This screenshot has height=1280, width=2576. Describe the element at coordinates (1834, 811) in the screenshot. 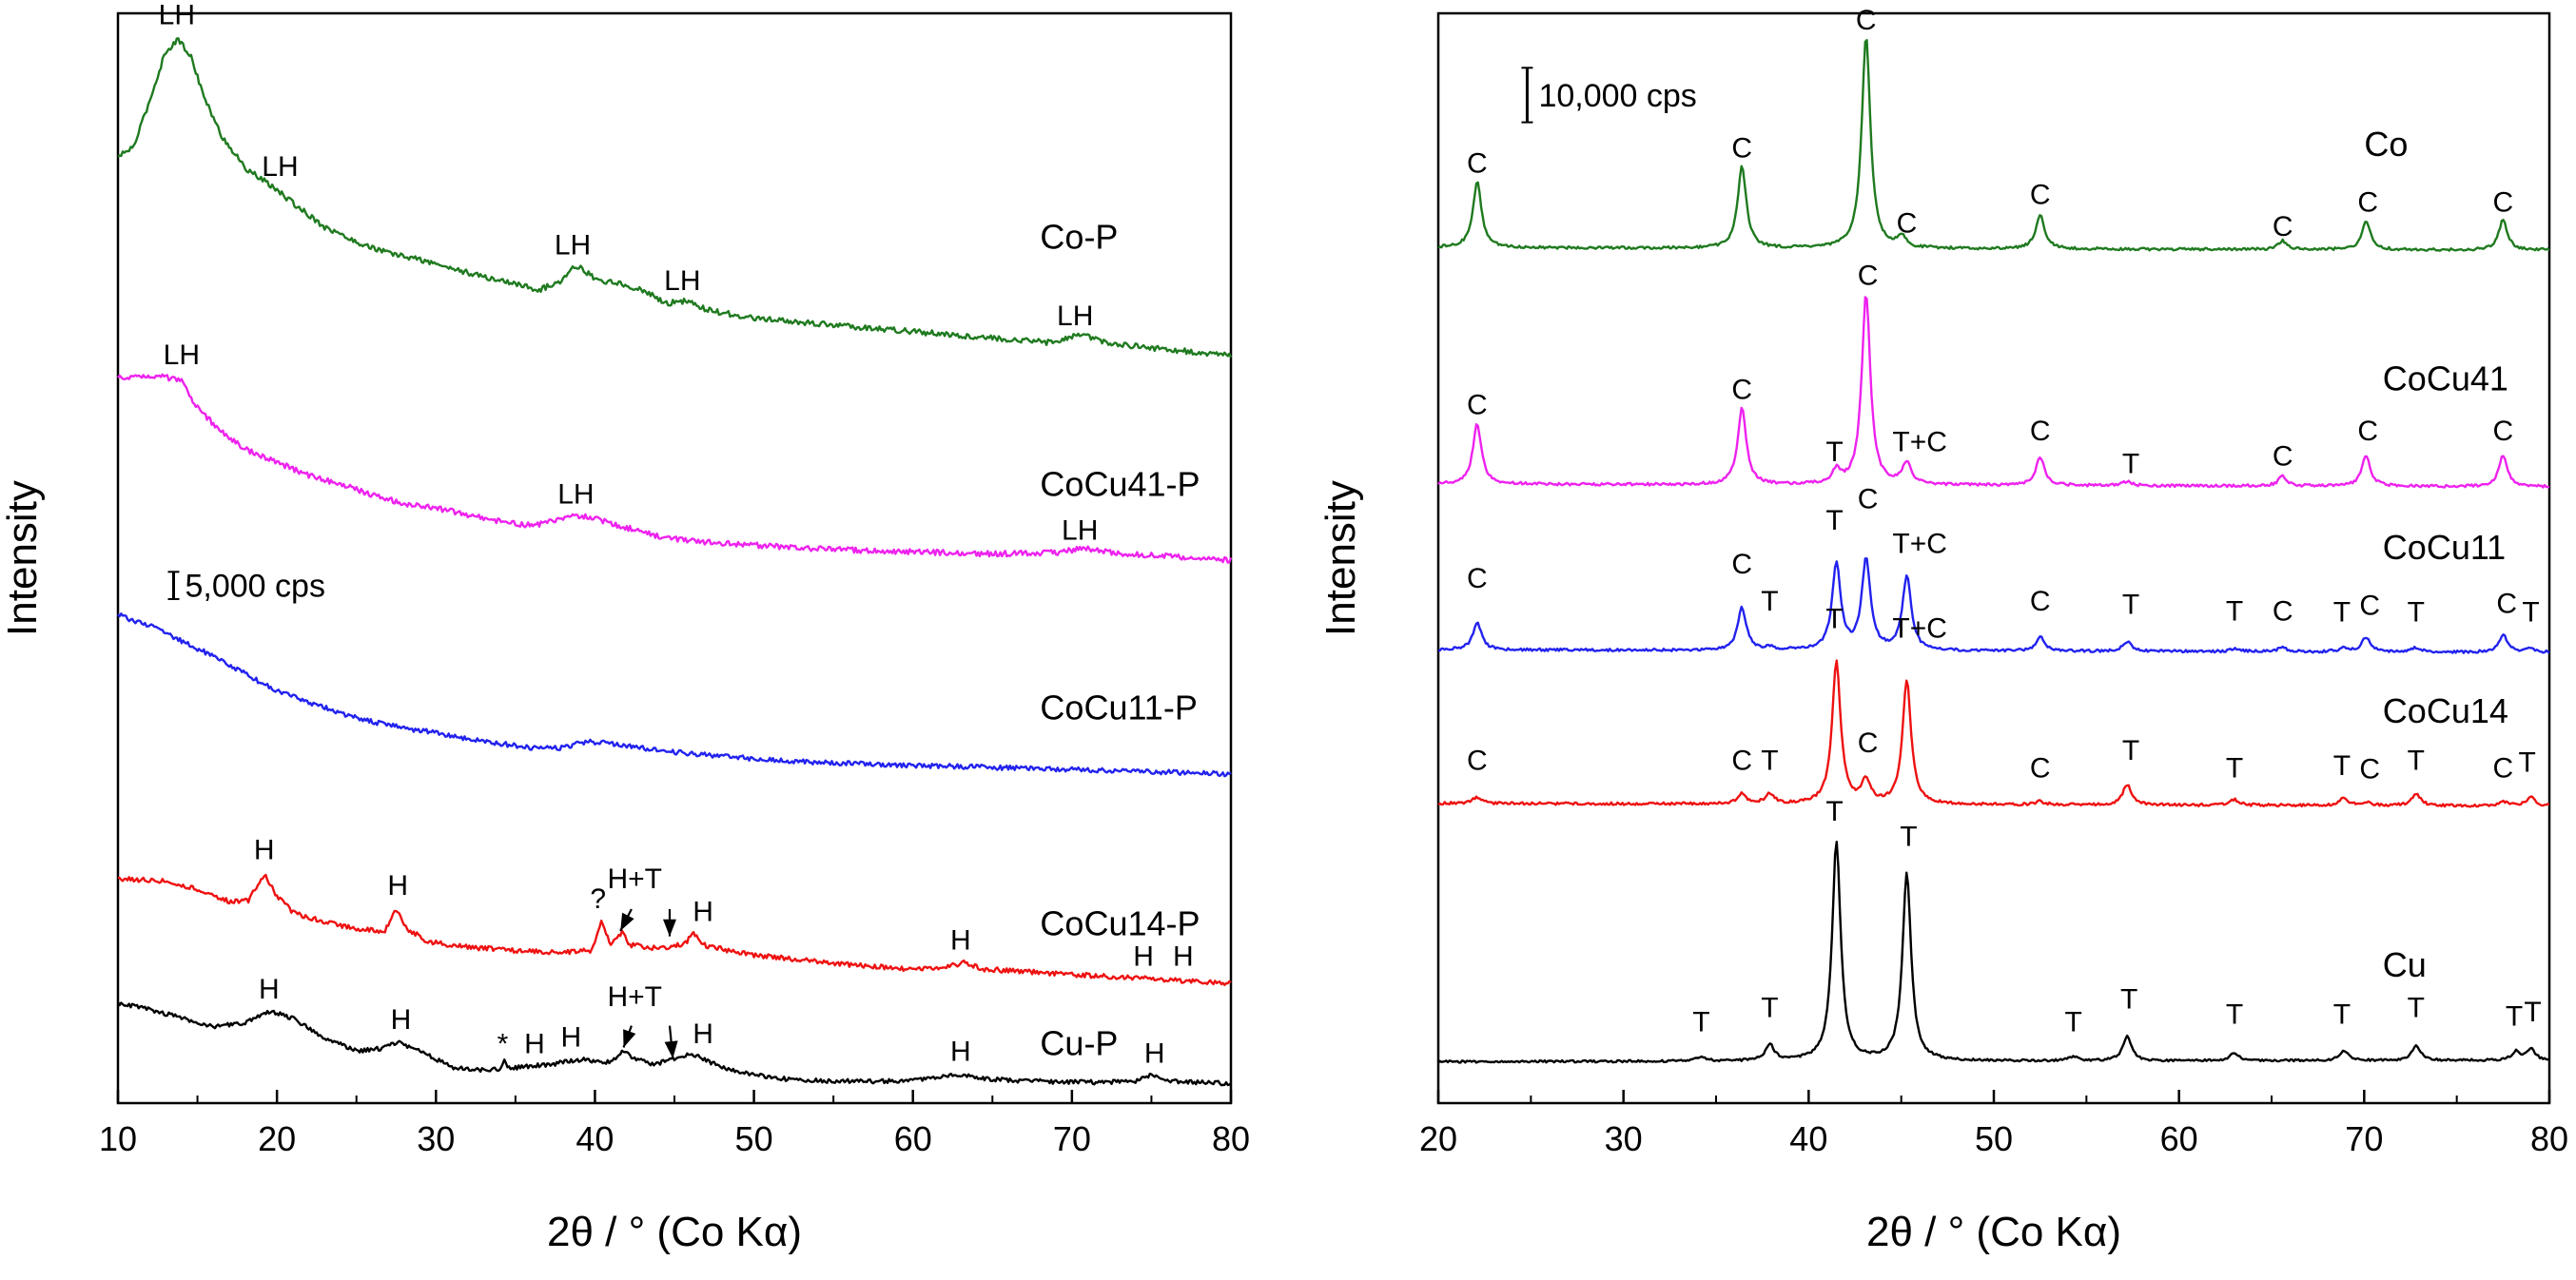

I see `right-peak-label-cu-2: T` at that location.